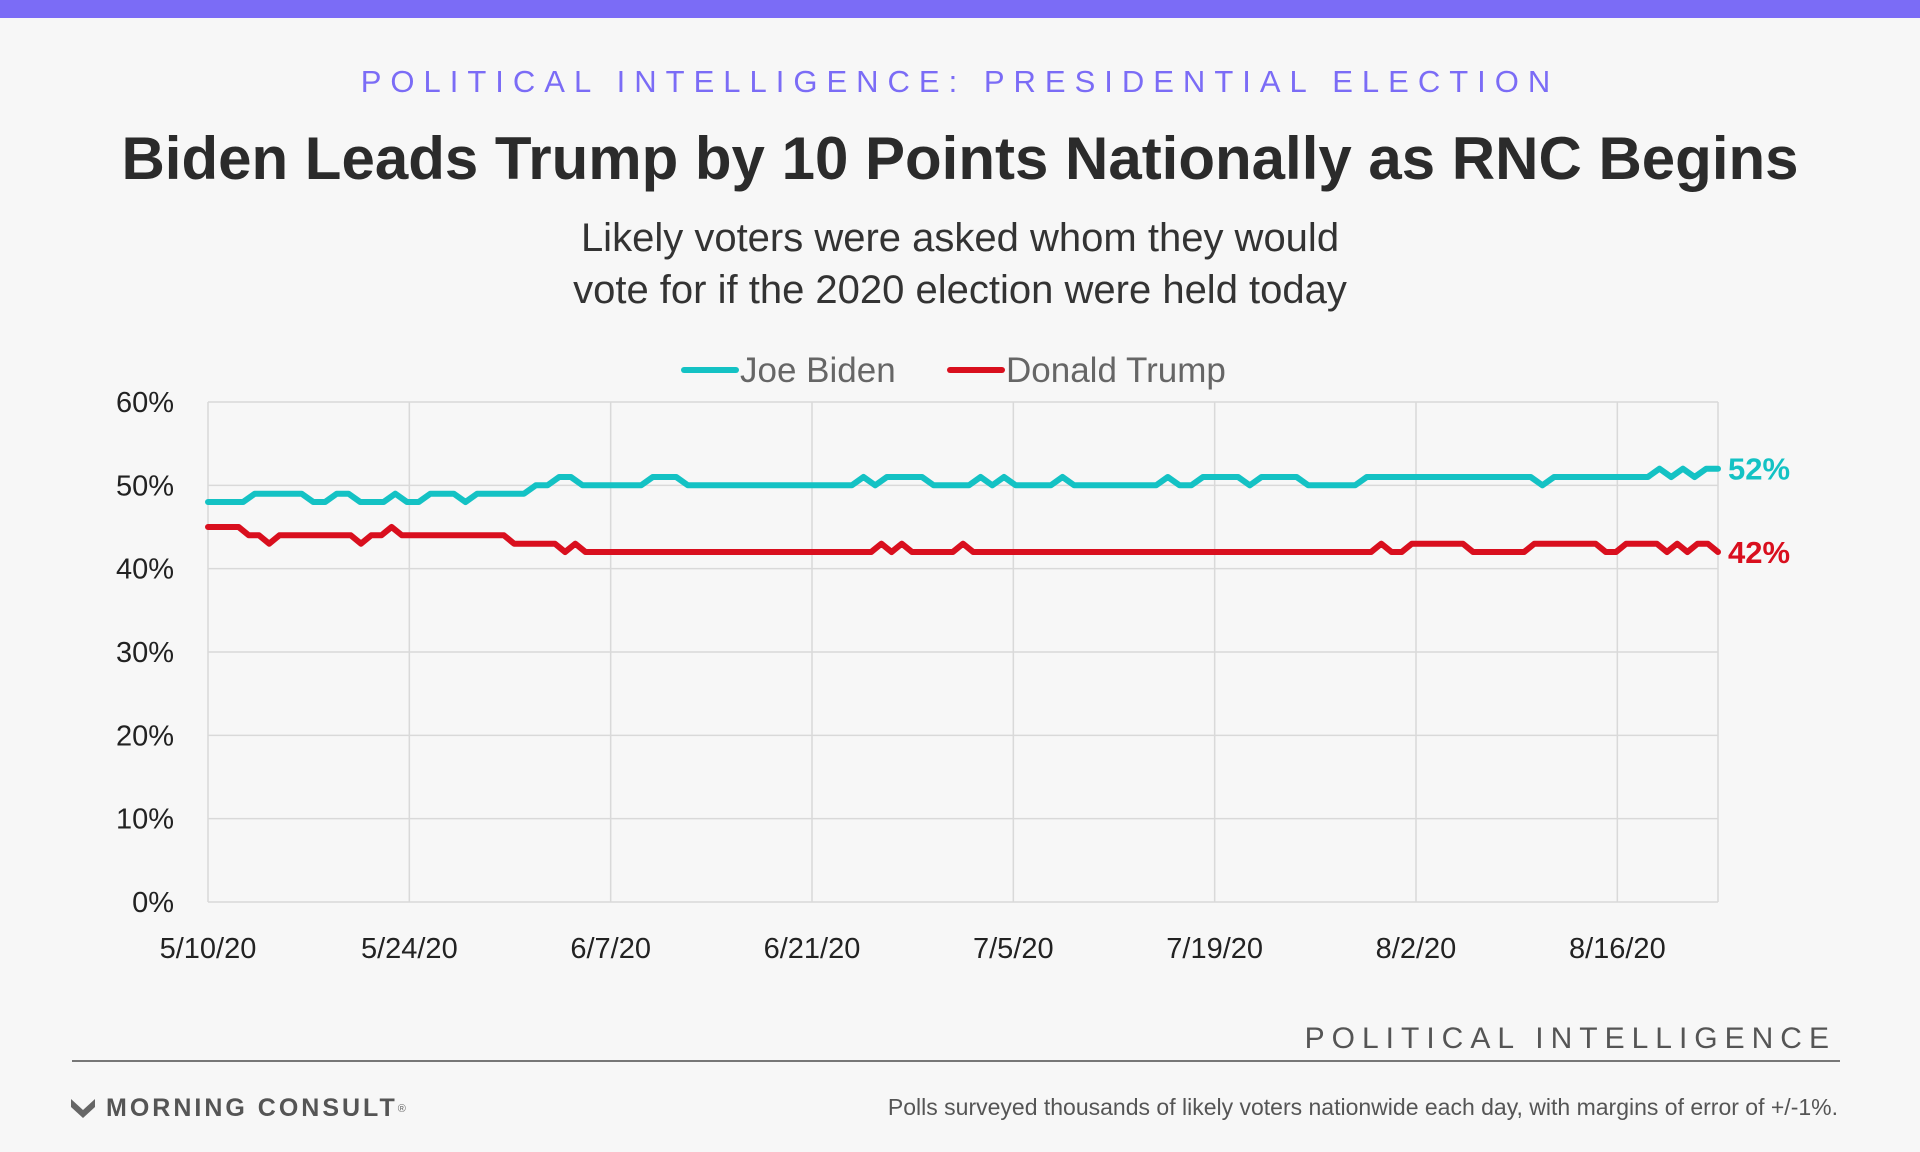 This screenshot has height=1152, width=1920. Describe the element at coordinates (956, 1061) in the screenshot. I see `footer-divider` at that location.